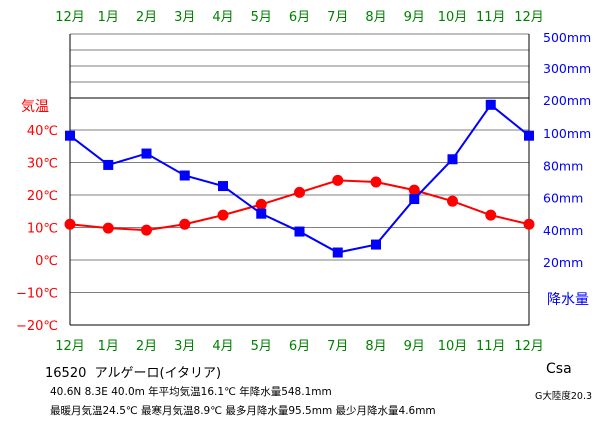 Image resolution: width=611 pixels, height=425 pixels. Describe the element at coordinates (191, 392) in the screenshot. I see `station-meta: 40.6N 8.3E 40.0m 年平均気温16.1℃ 年降水量548.1mm` at that location.